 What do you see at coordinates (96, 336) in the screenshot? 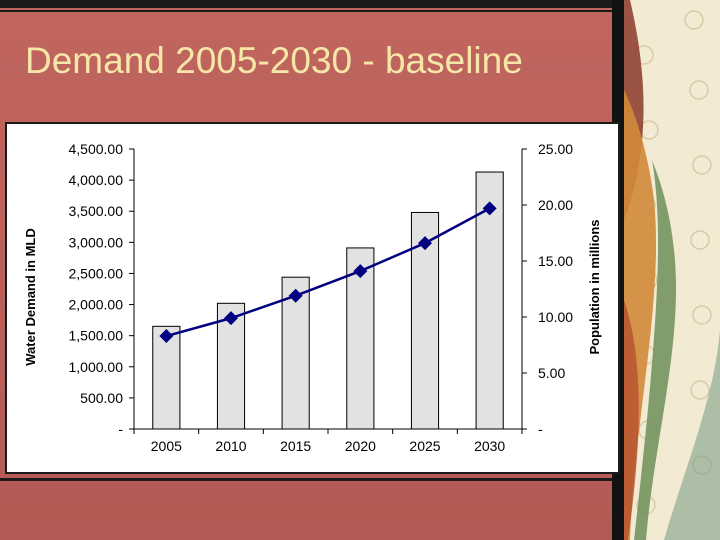
I see `y-tick-label-left: 1,500.00` at bounding box center [96, 336].